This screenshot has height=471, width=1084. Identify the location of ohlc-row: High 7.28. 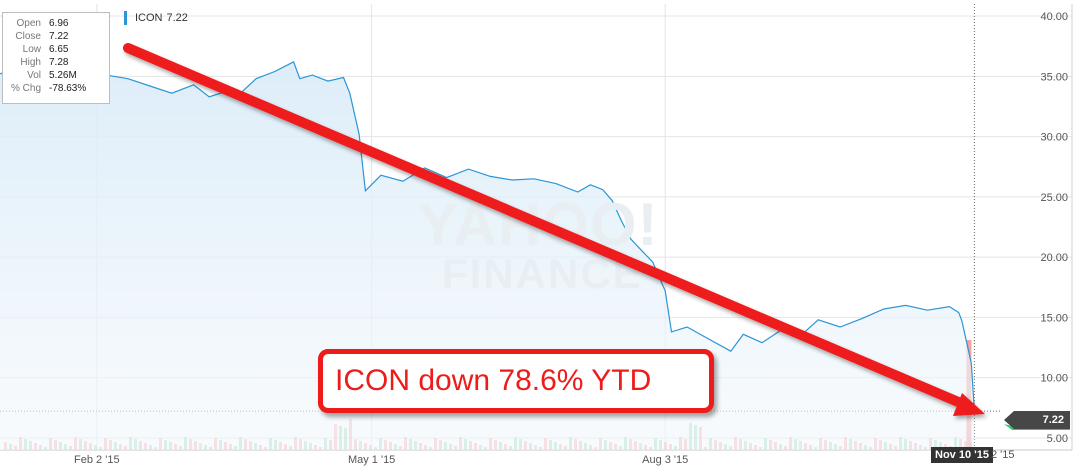
(56, 62).